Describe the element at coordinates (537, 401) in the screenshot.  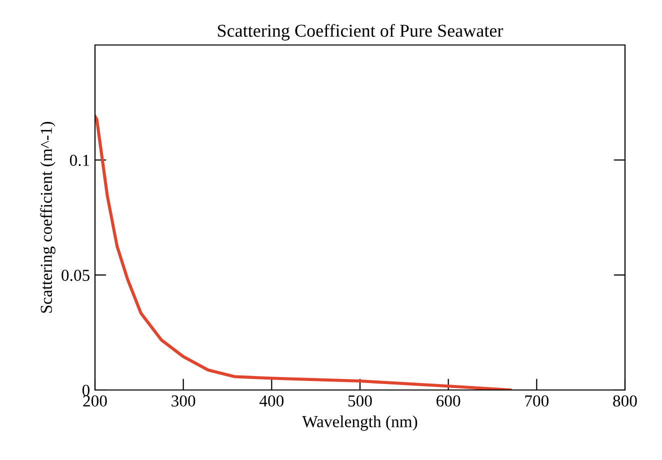
I see `x-tick-label: 700` at that location.